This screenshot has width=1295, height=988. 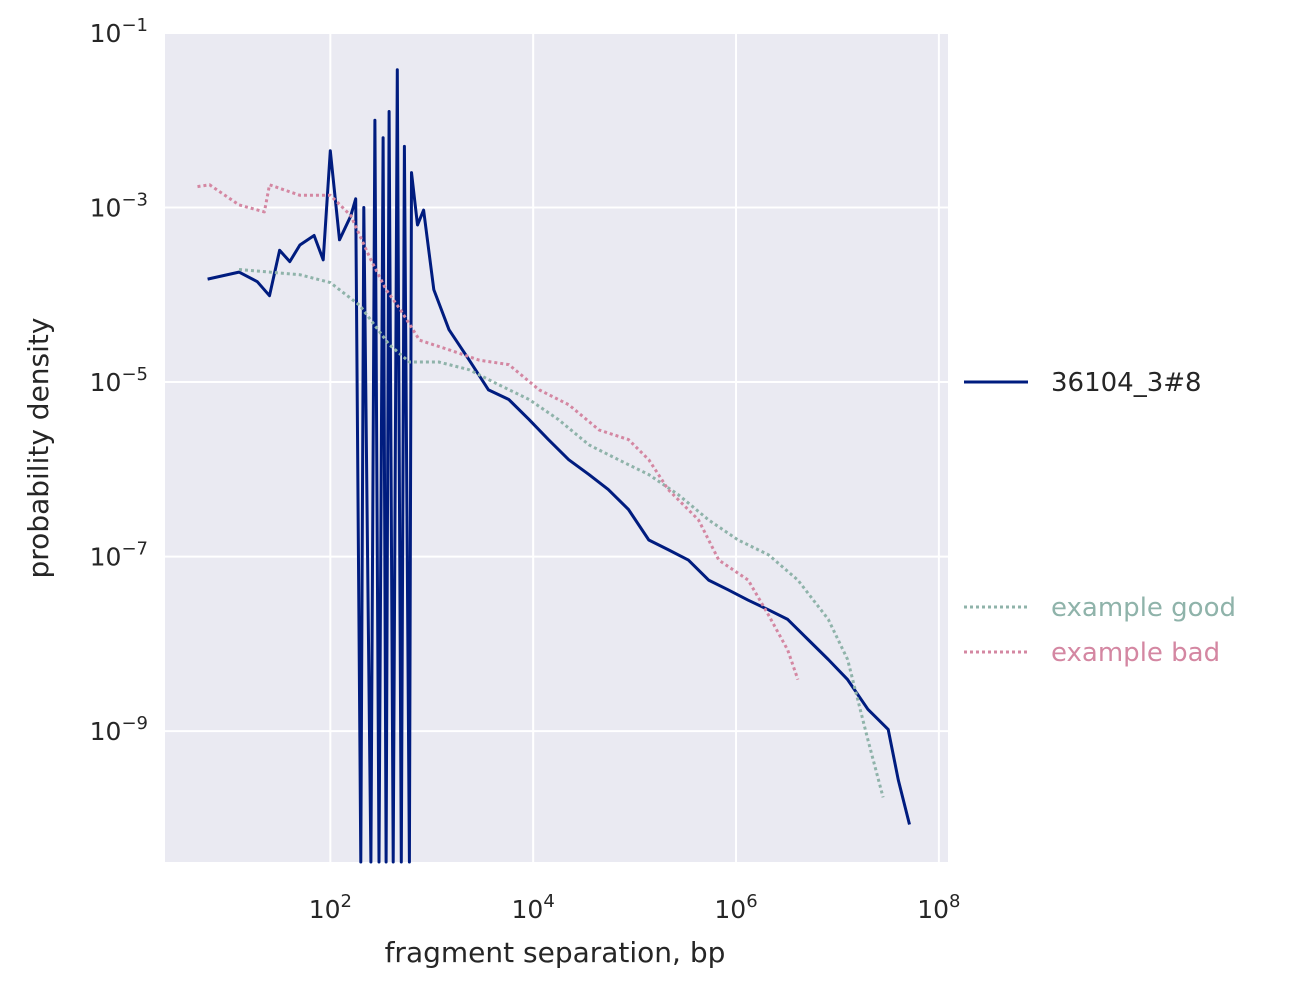 What do you see at coordinates (38, 448) in the screenshot?
I see `y-axis-label: probability density` at bounding box center [38, 448].